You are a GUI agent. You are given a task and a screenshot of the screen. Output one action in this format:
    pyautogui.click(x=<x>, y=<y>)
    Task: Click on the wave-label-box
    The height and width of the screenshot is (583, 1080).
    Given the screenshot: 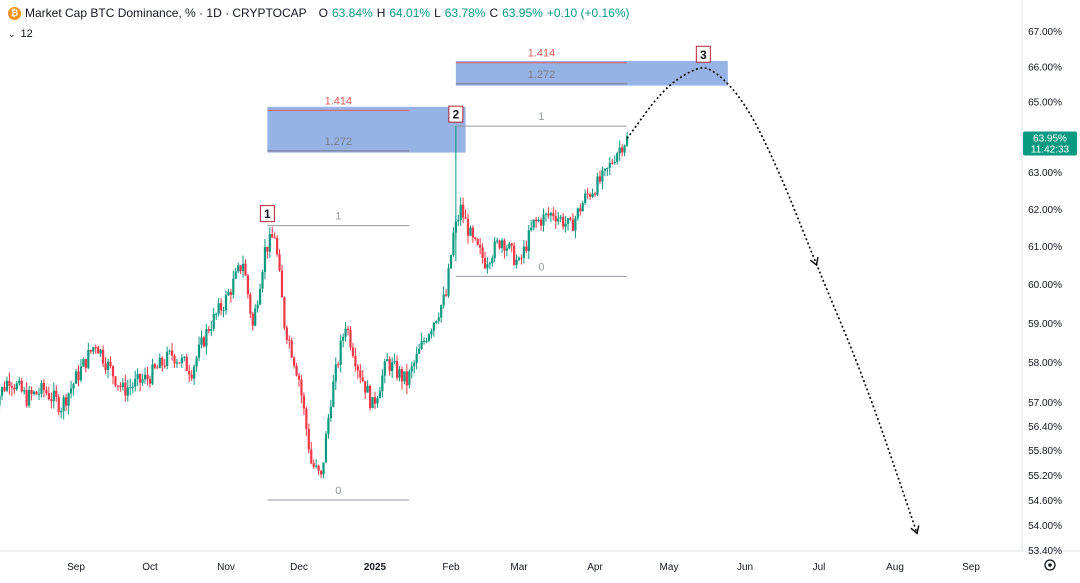 What is the action you would take?
    pyautogui.click(x=267, y=214)
    